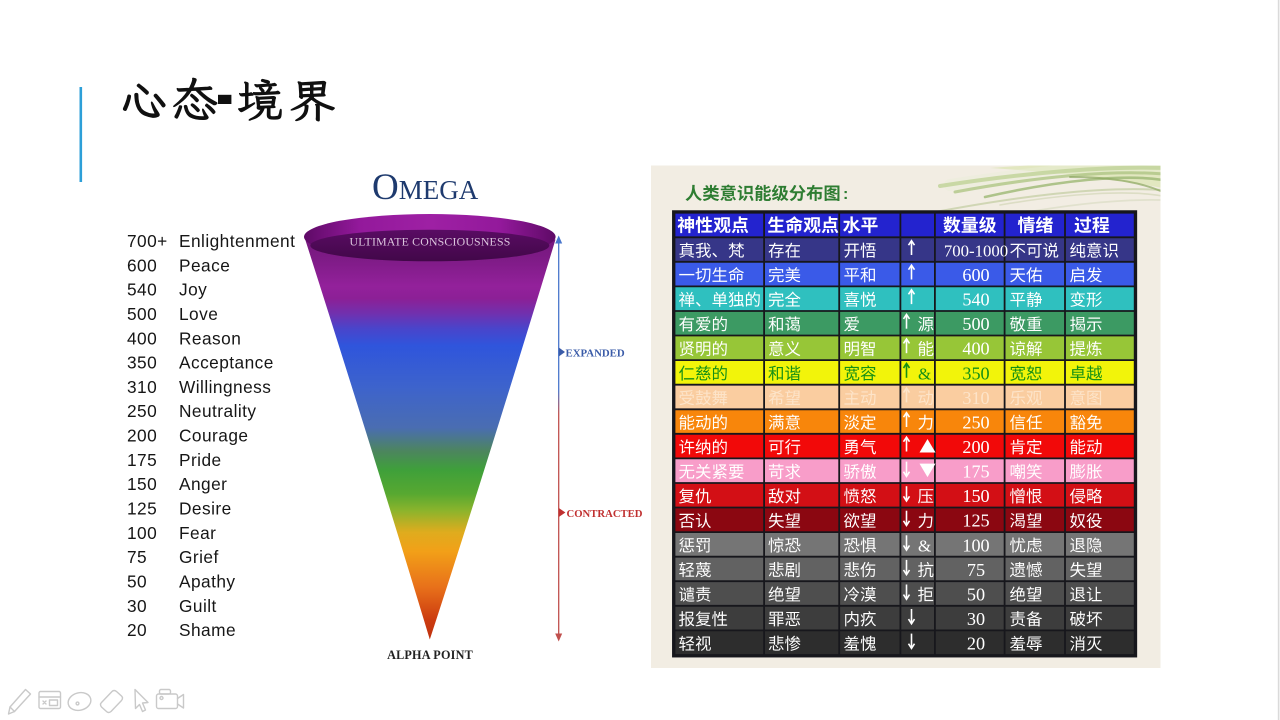  What do you see at coordinates (204, 265) in the screenshot?
I see `svg-text: Peace` at bounding box center [204, 265].